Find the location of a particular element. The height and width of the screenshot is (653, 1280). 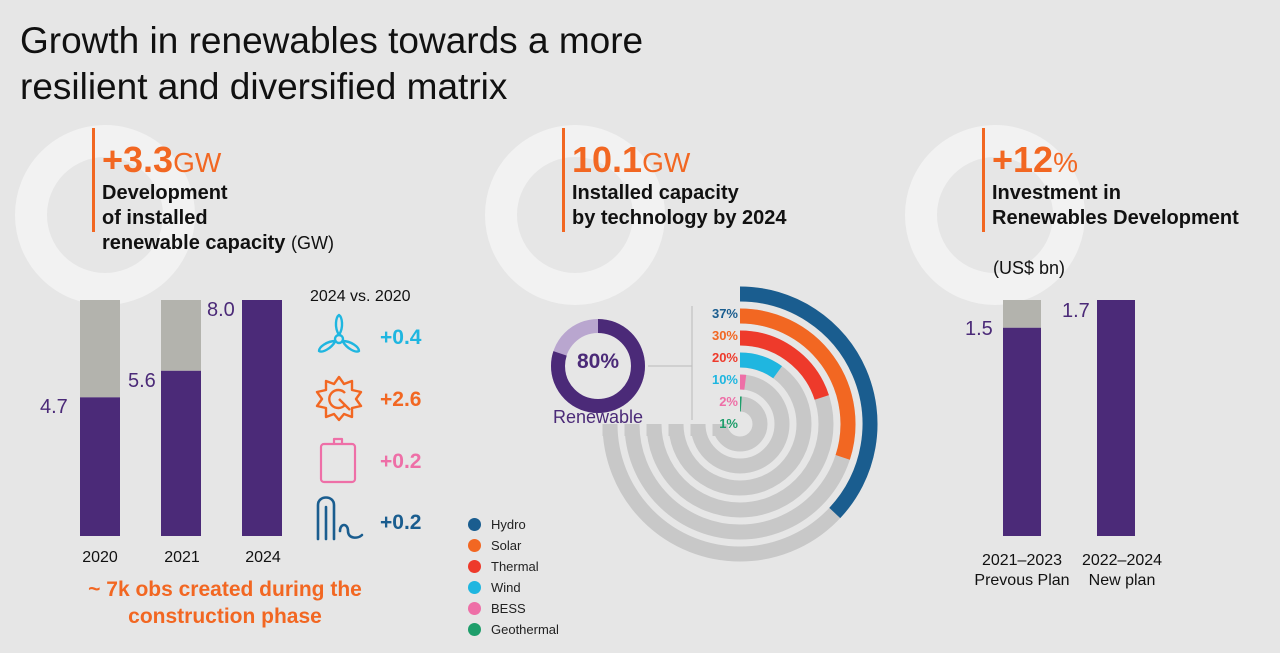

arc-label-solar: 30% is located at coordinates (724, 335).